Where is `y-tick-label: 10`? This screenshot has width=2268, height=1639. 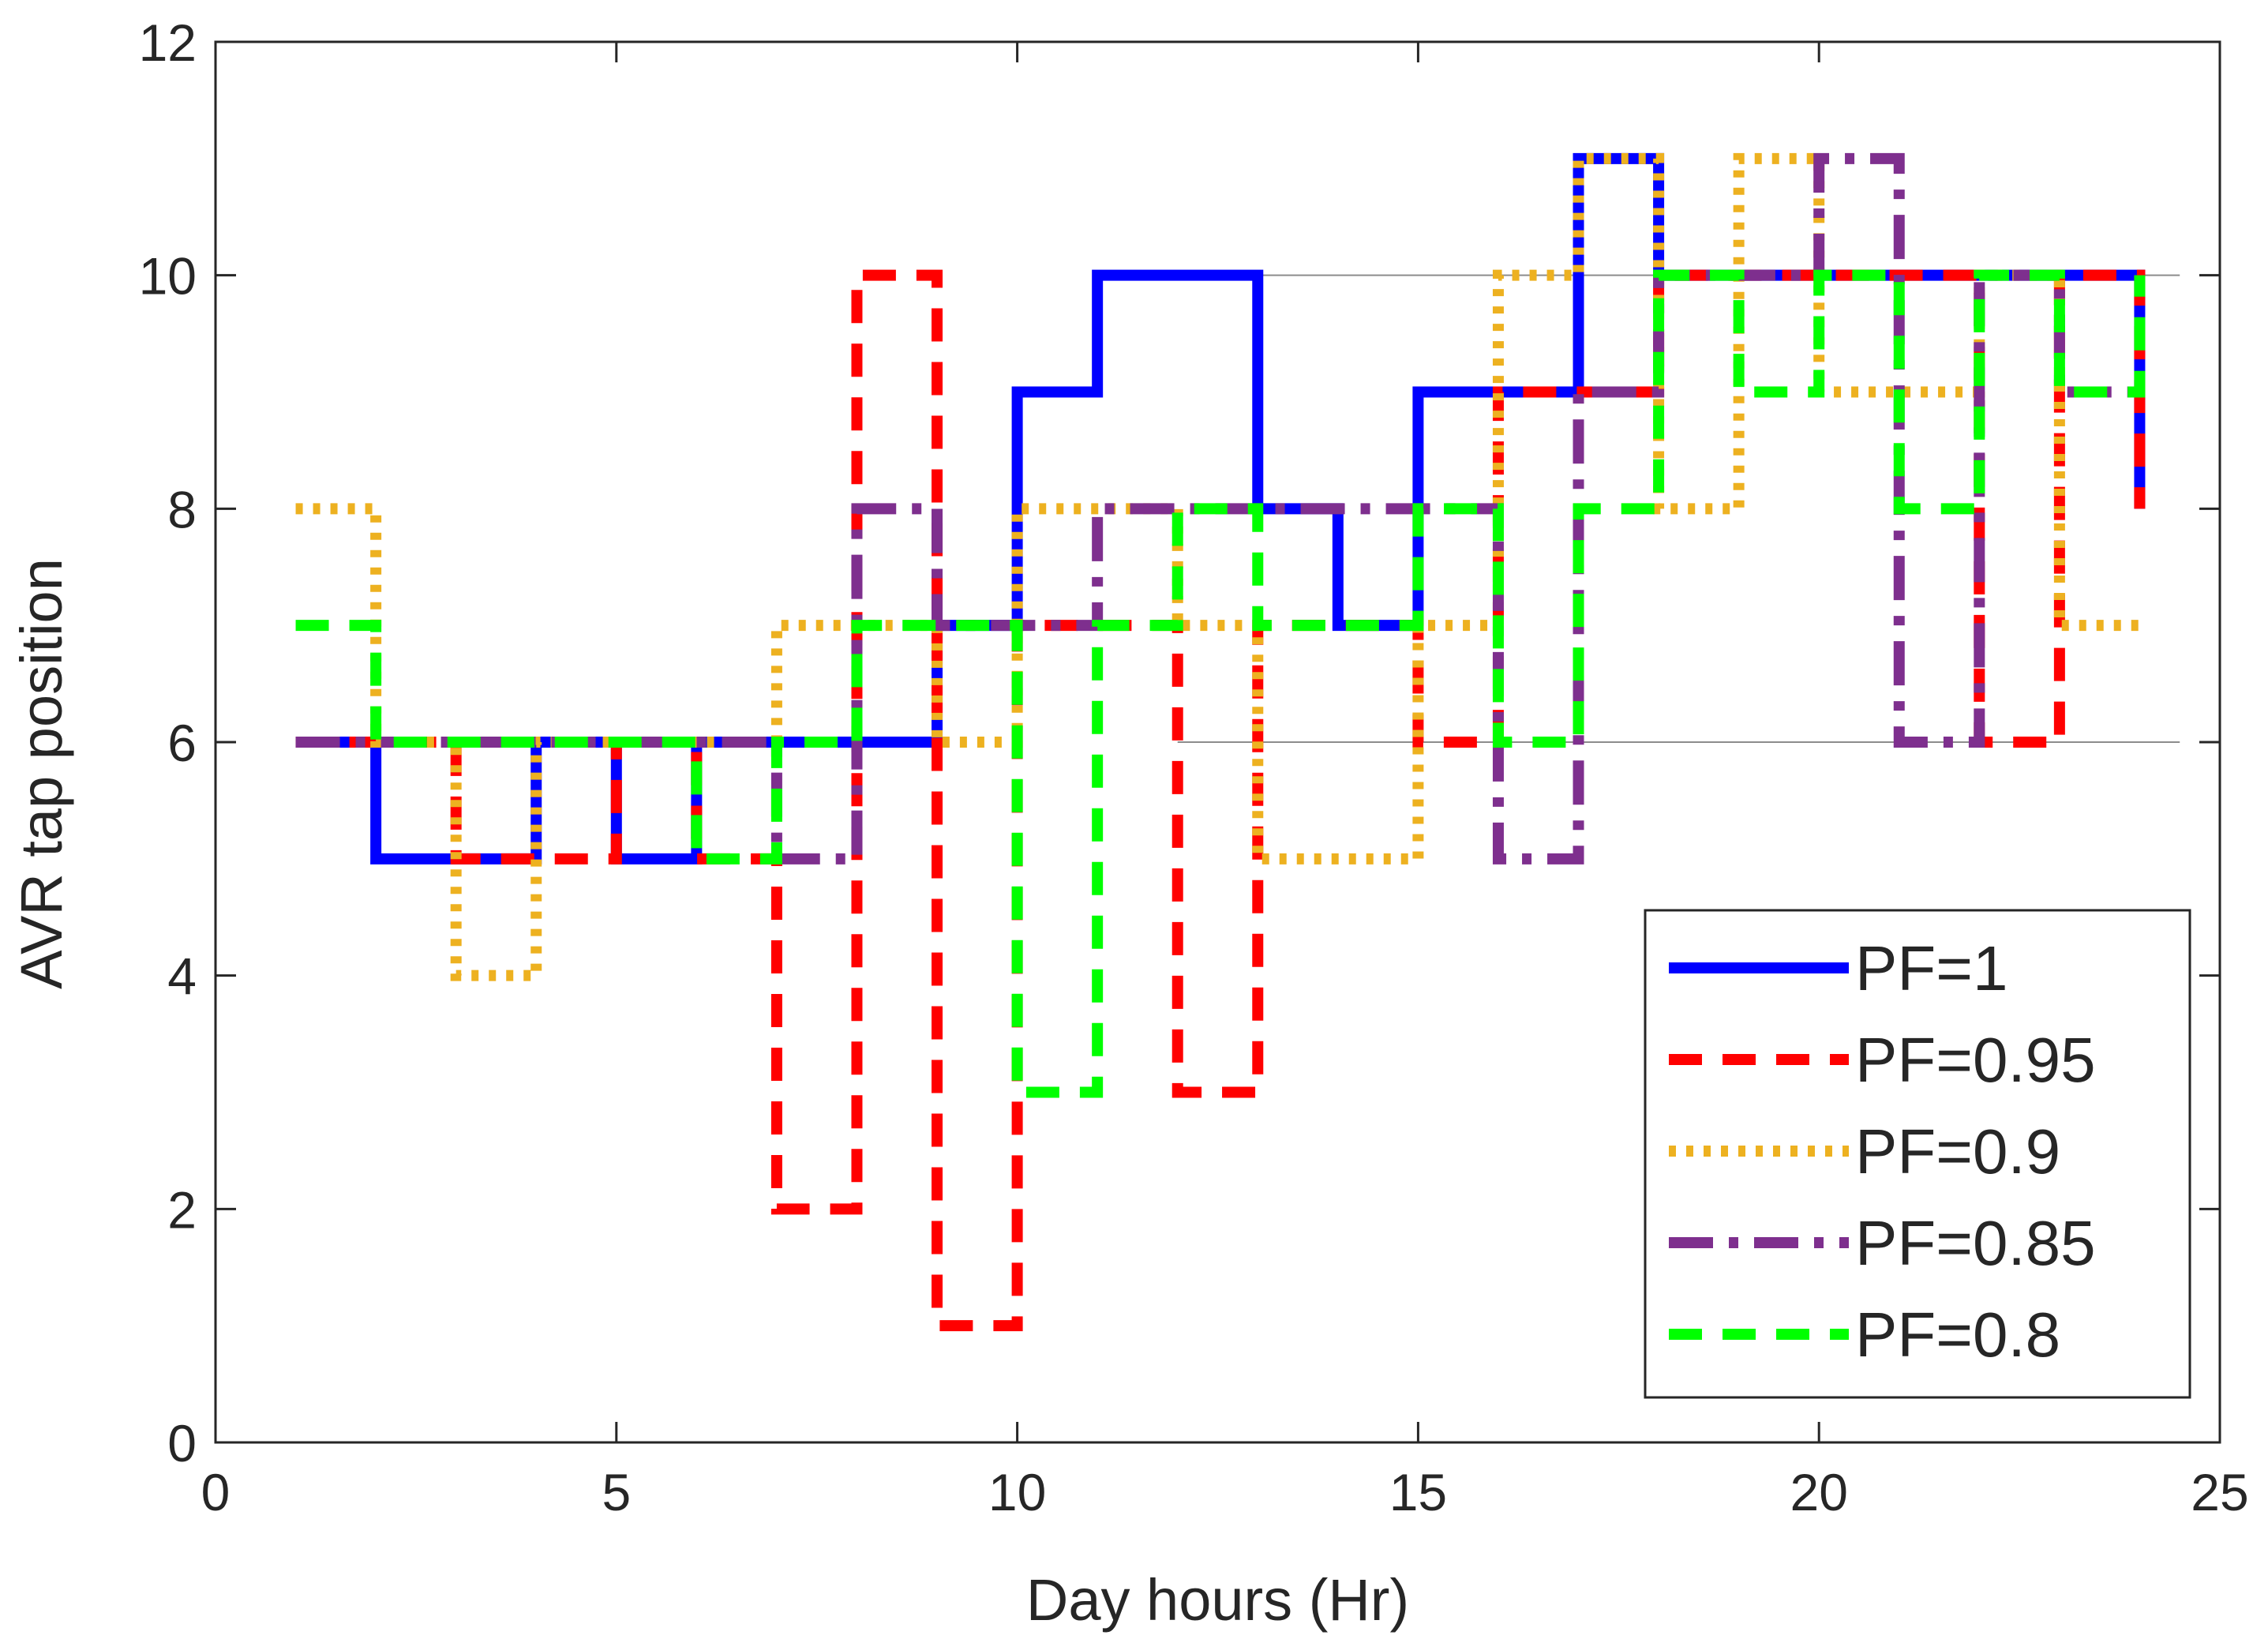 y-tick-label: 10 is located at coordinates (168, 277).